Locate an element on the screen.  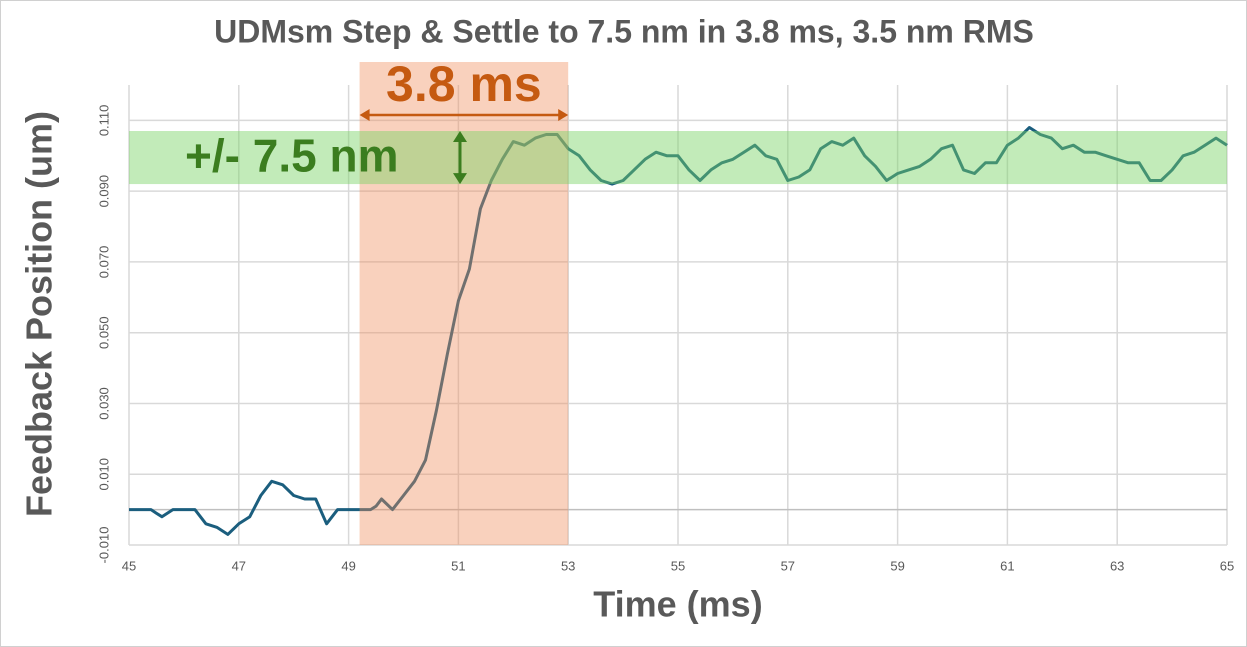
x-tick-label: 53 is located at coordinates (568, 565).